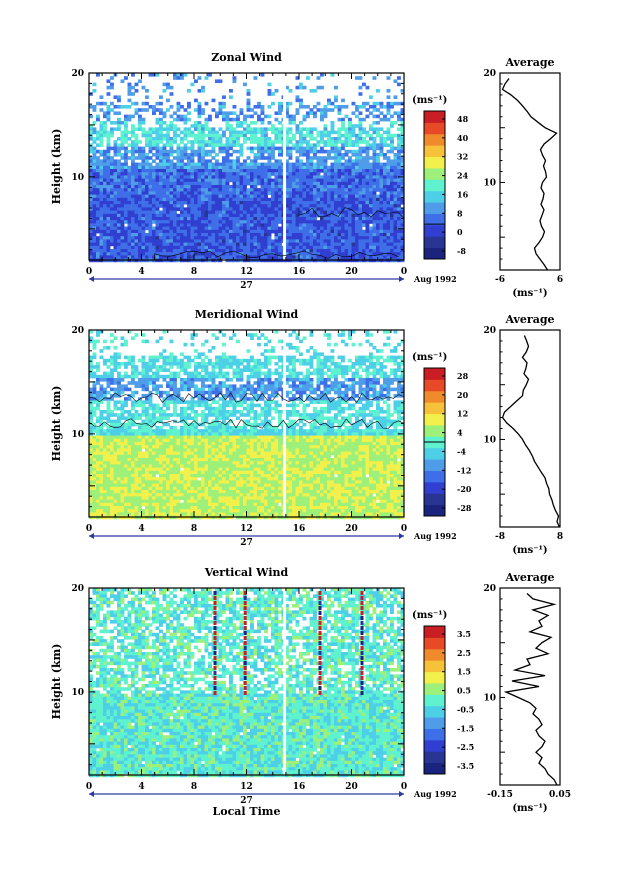  What do you see at coordinates (560, 537) in the screenshot?
I see `profile-x-tick-label: 8` at bounding box center [560, 537].